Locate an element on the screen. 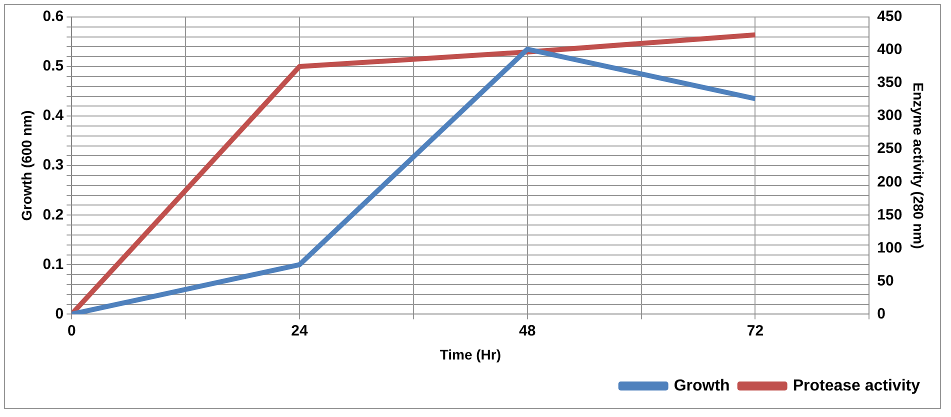  y-tick-label: 0.4 is located at coordinates (53, 115).